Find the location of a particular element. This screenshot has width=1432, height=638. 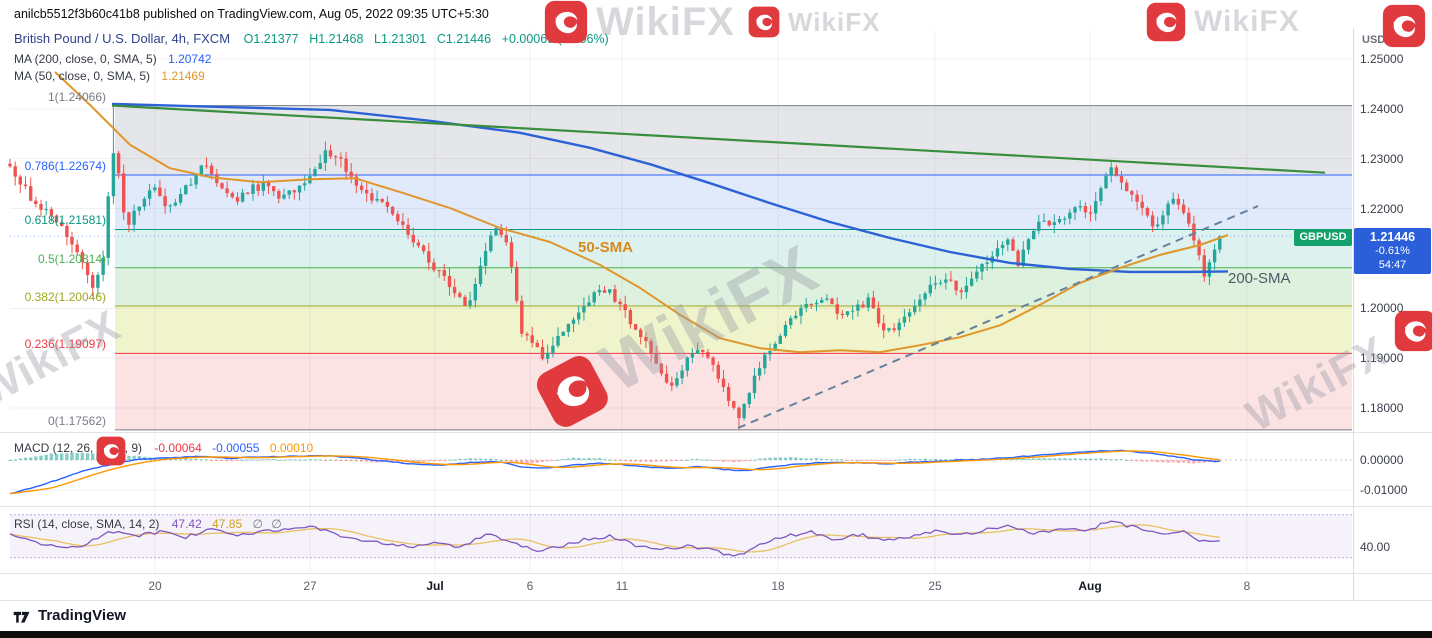

ohlc-high: H1.21468 is located at coordinates (336, 39).